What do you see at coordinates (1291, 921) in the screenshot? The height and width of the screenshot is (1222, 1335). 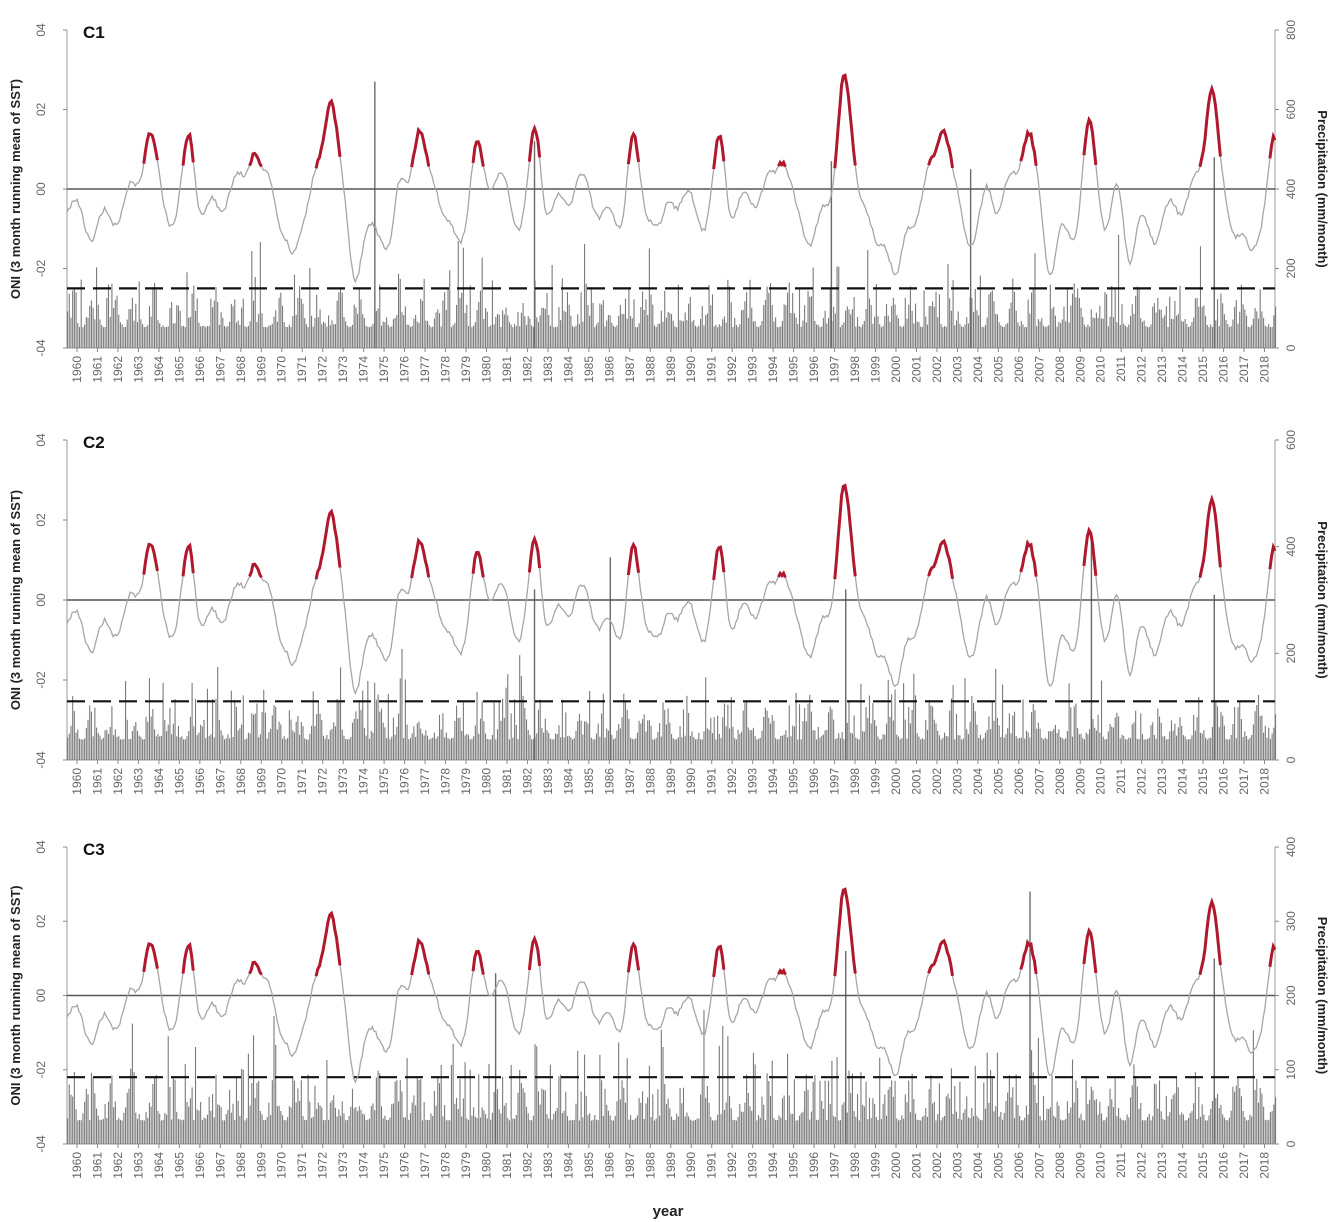 I see `right-tick-label: 300` at bounding box center [1291, 921].